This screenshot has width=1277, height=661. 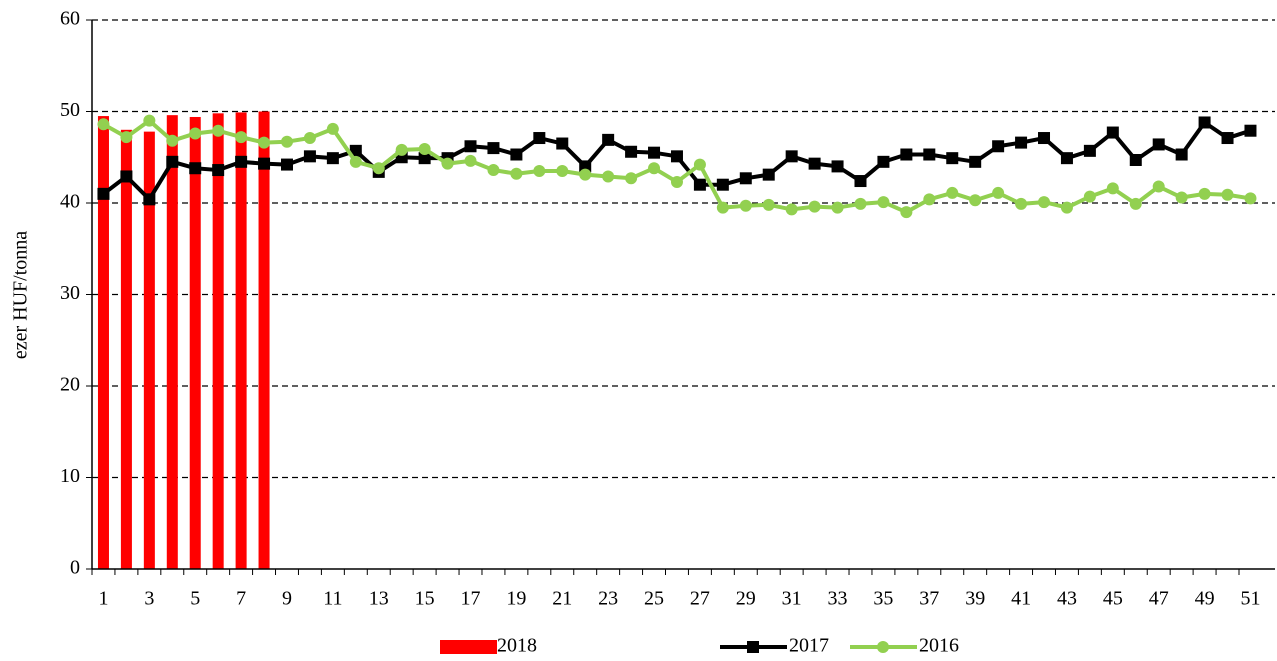 I want to click on x-tick-label: 13, so click(x=379, y=599).